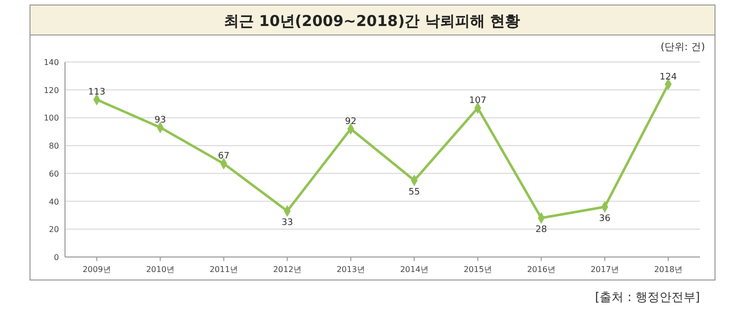 This screenshot has height=317, width=745. Describe the element at coordinates (56, 257) in the screenshot. I see `y-tick-label: 0` at that location.